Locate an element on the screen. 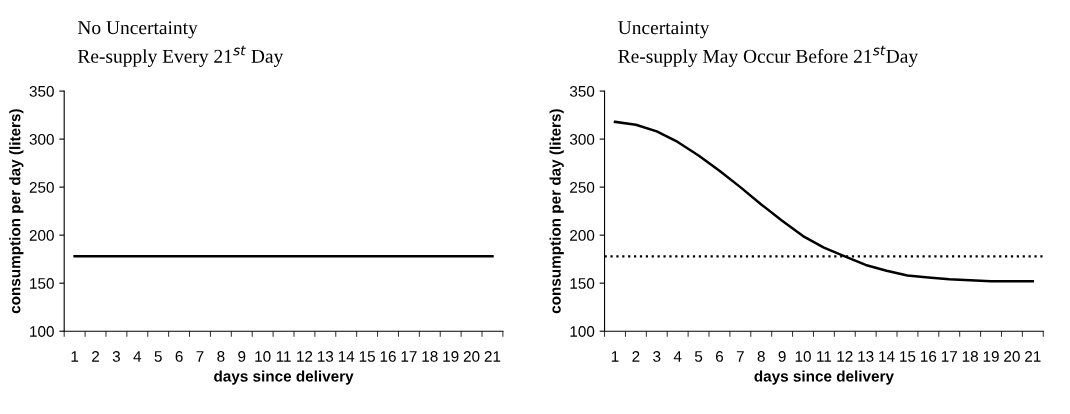  chart-subtitle: Re-supply May Occur Before 21$^{st}$Day is located at coordinates (768, 56).